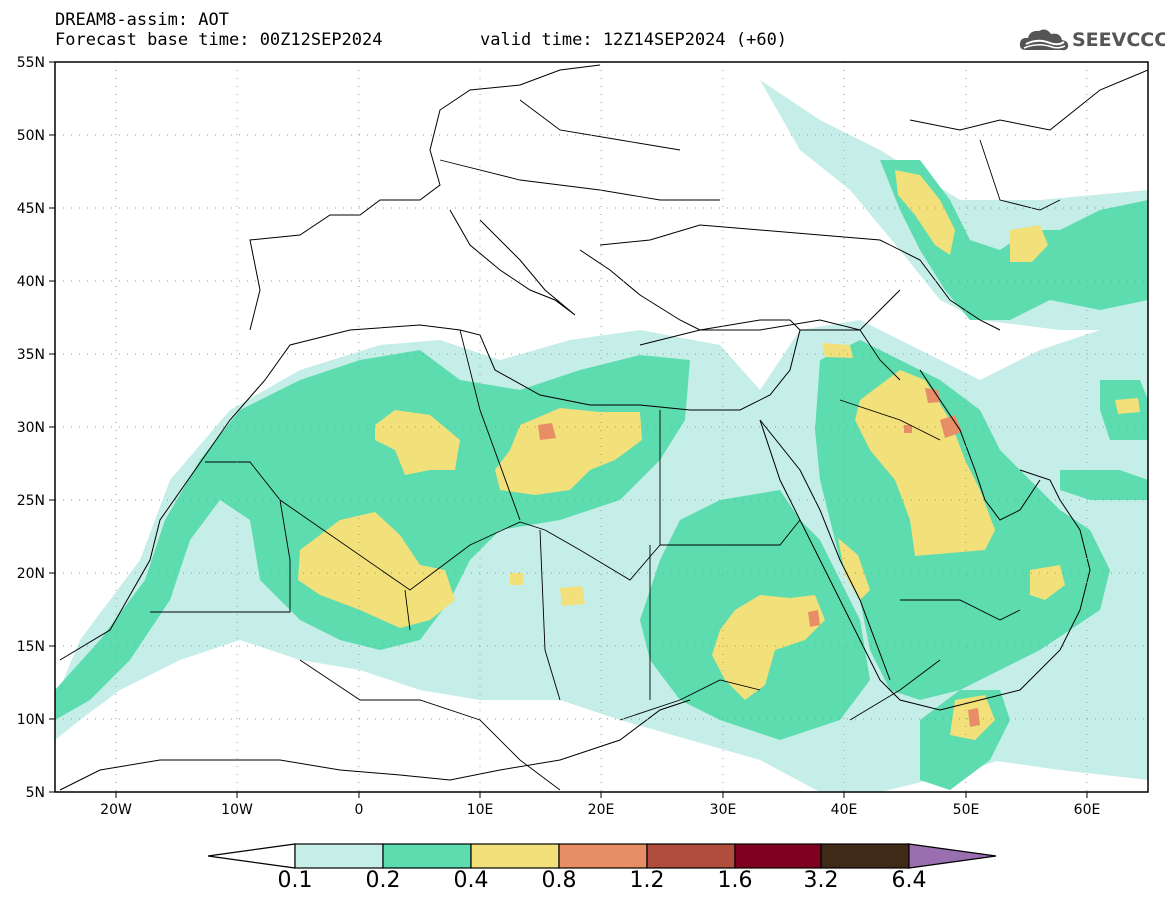 The image size is (1165, 905). I want to click on colorbar-label: 3.2, so click(821, 880).